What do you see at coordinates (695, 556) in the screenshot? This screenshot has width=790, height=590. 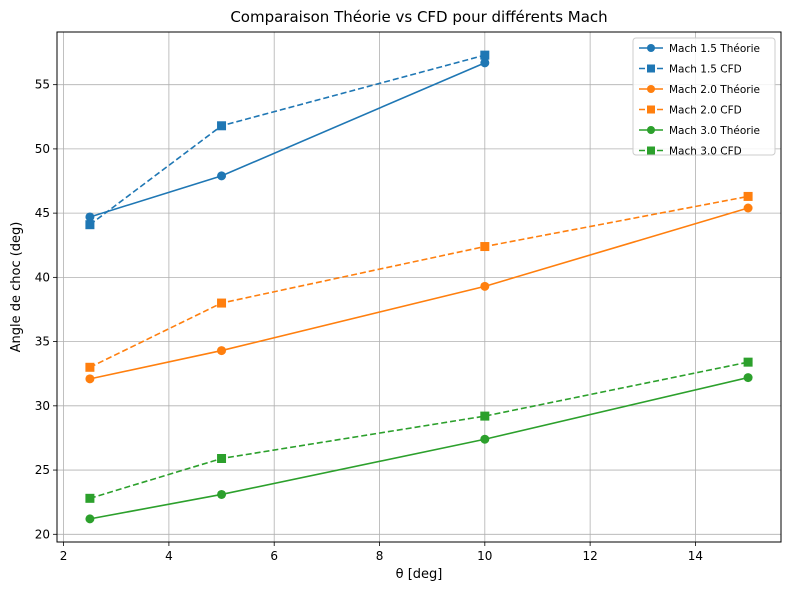 I see `x-tick-label: 14` at bounding box center [695, 556].